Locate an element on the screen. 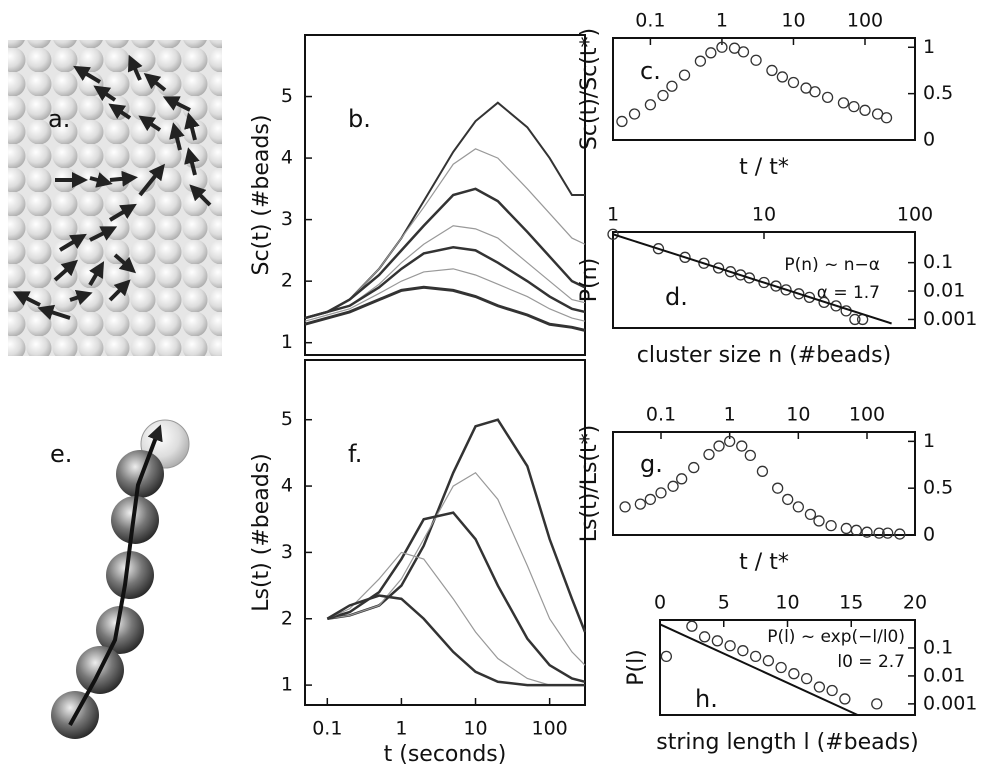 This screenshot has width=1000, height=769. panel-label: h. is located at coordinates (706, 699).